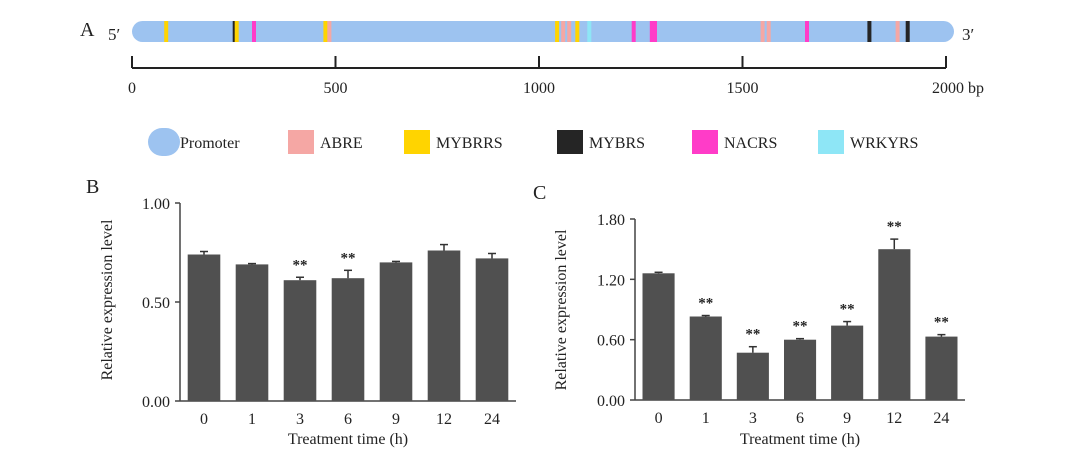 The image size is (1080, 472). What do you see at coordinates (156, 303) in the screenshot?
I see `y-tick-label: 0.50` at bounding box center [156, 303].